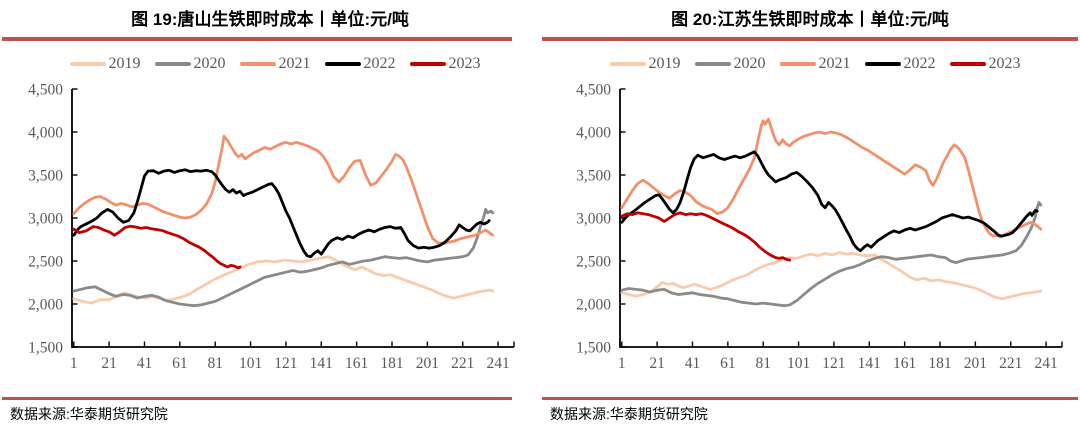 This screenshot has width=1080, height=430. I want to click on chart-legend-tangshan: 2019 2020 2021 2022 2023, so click(275, 64).